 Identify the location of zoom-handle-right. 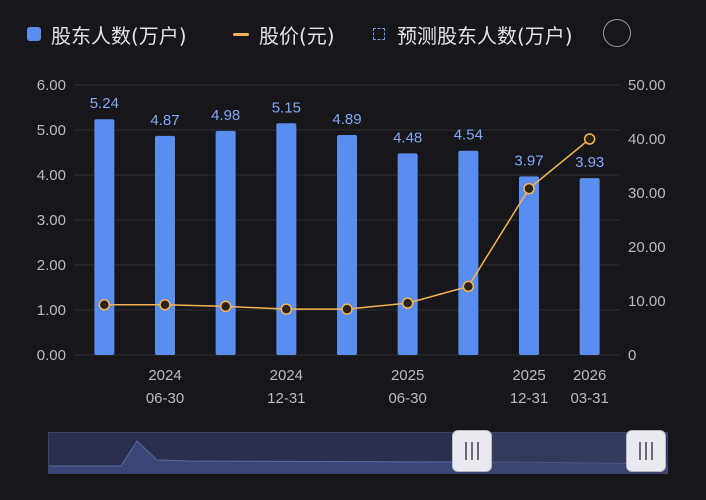
(646, 451).